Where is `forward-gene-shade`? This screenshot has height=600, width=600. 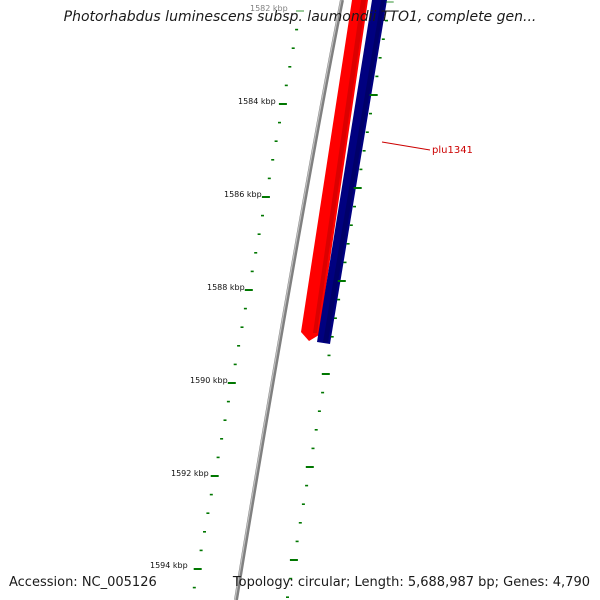 forward-gene-shade is located at coordinates (339, 166).